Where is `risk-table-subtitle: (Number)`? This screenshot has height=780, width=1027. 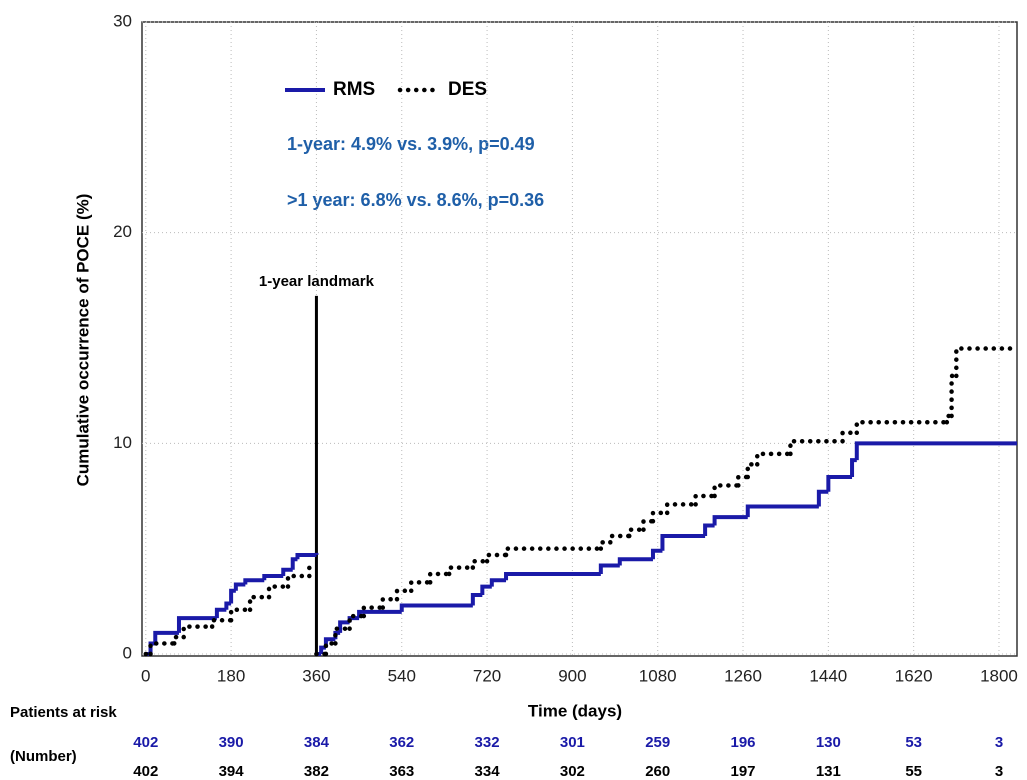
risk-table-subtitle: (Number) is located at coordinates (43, 756).